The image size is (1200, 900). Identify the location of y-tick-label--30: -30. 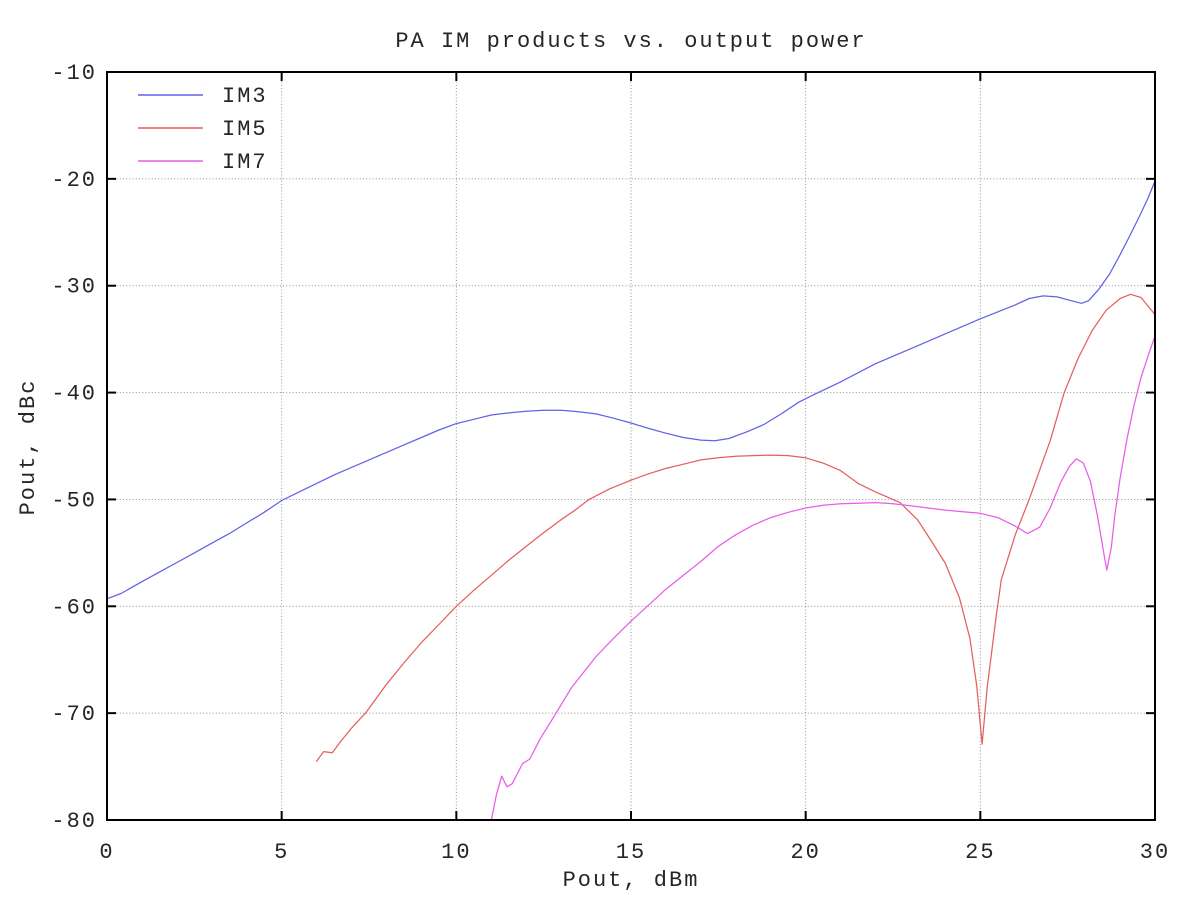
(74, 287).